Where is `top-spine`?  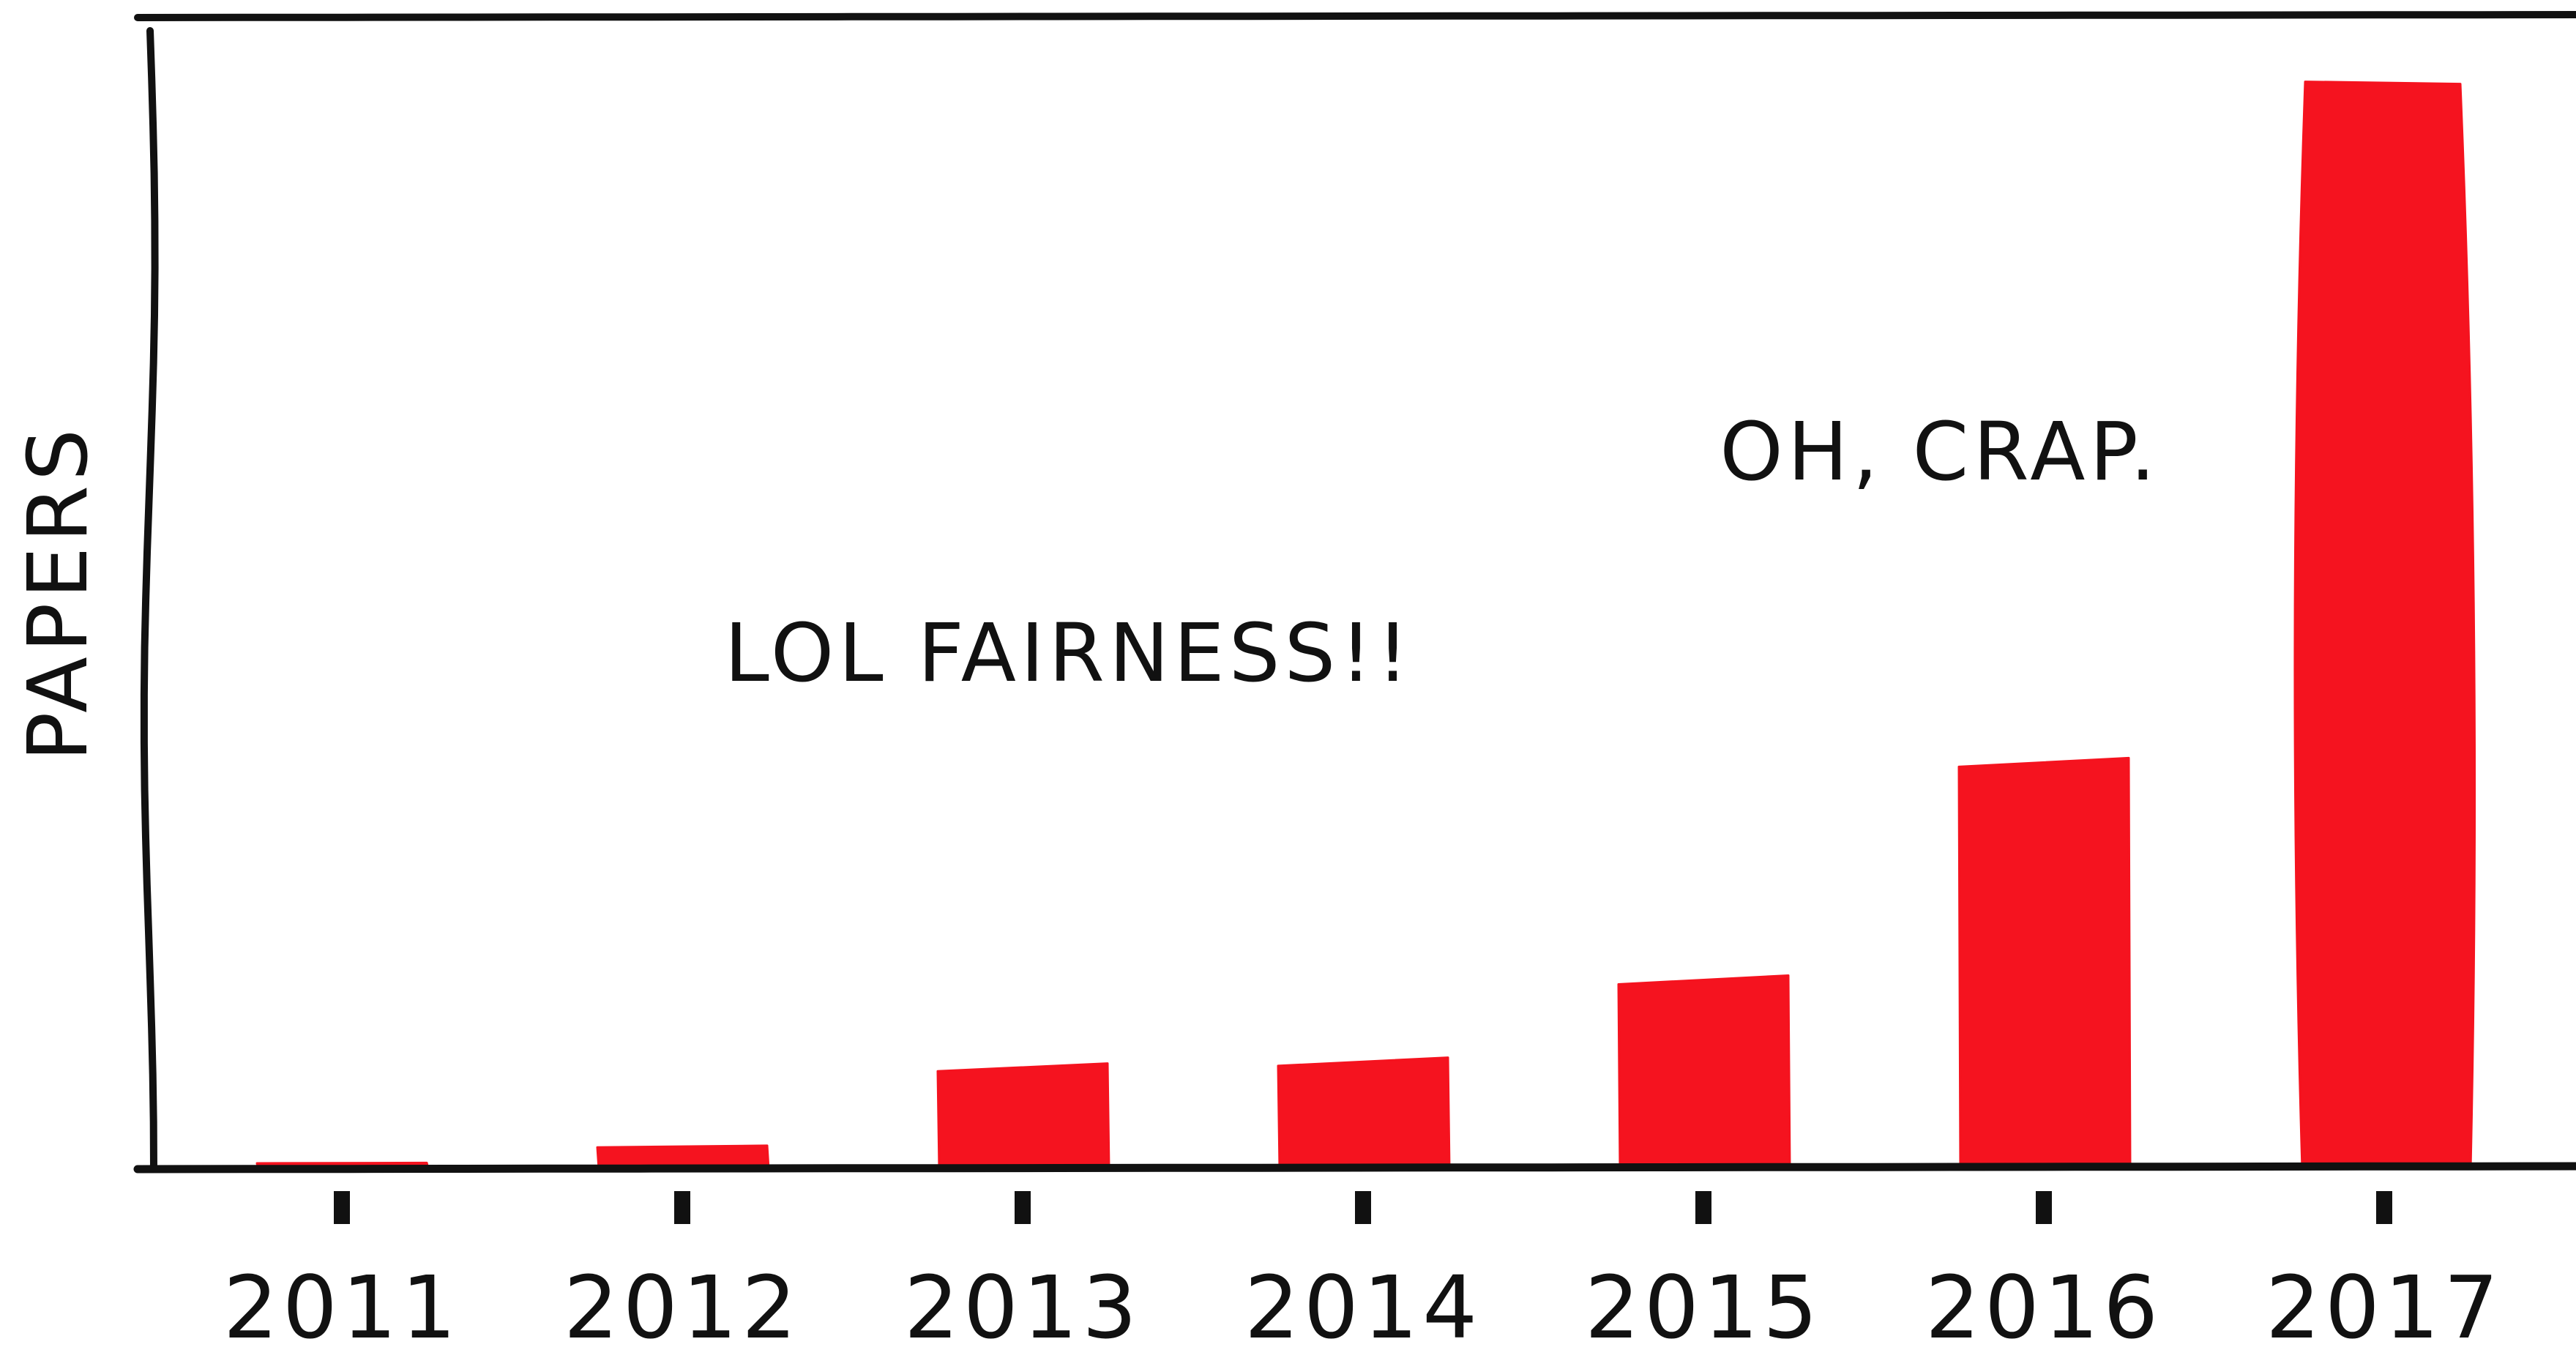
top-spine is located at coordinates (1355, 16).